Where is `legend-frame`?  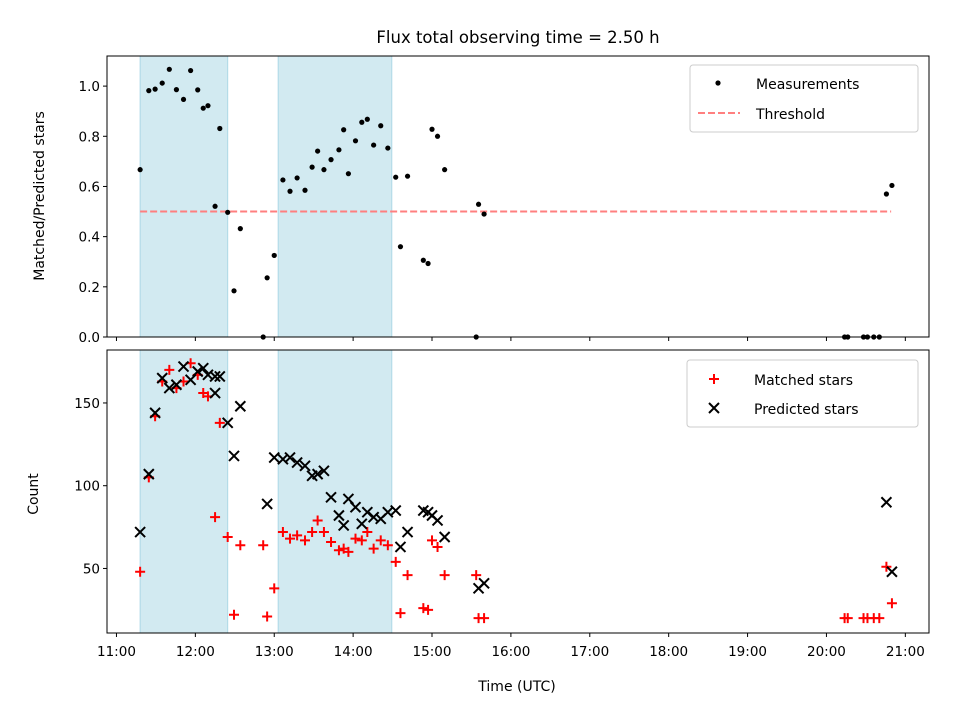
legend-frame is located at coordinates (802, 393).